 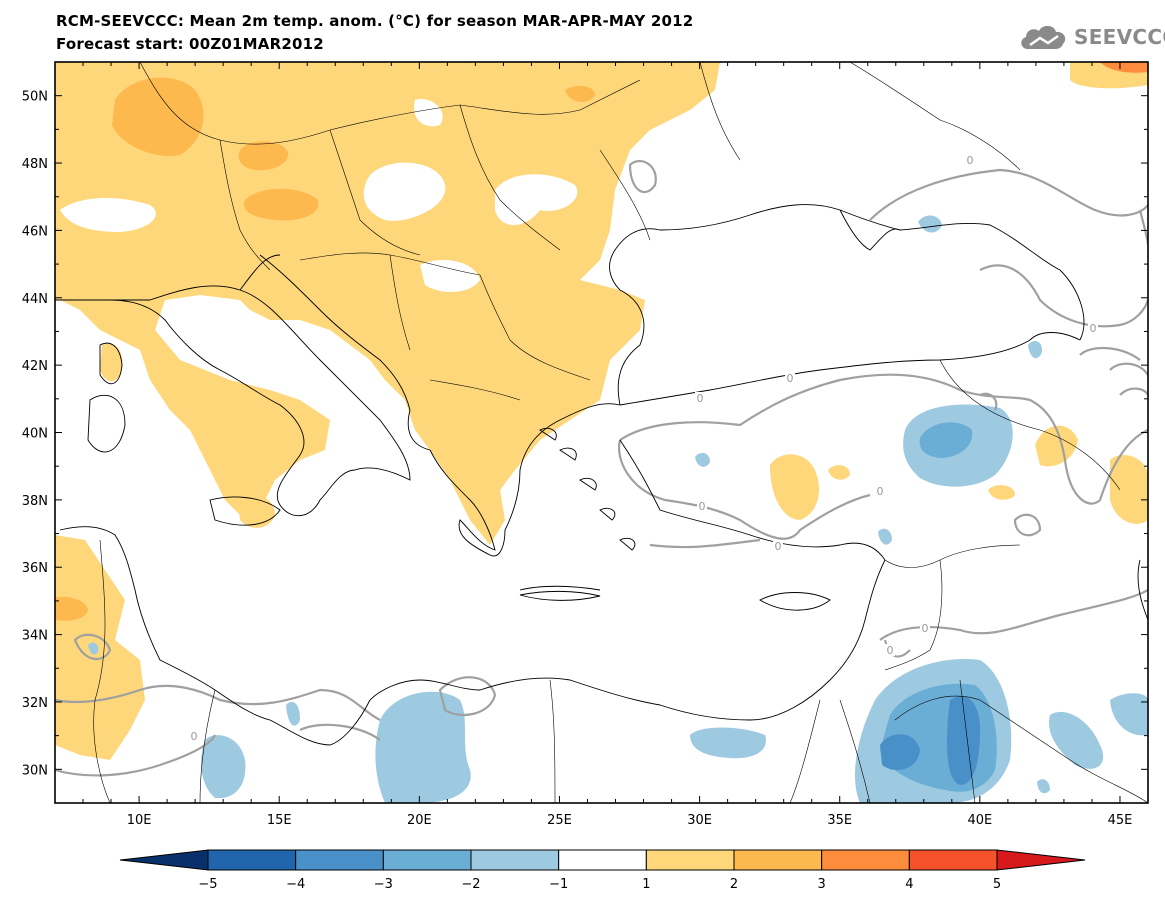 I want to click on lat-tick-label: 44N, so click(x=35, y=299).